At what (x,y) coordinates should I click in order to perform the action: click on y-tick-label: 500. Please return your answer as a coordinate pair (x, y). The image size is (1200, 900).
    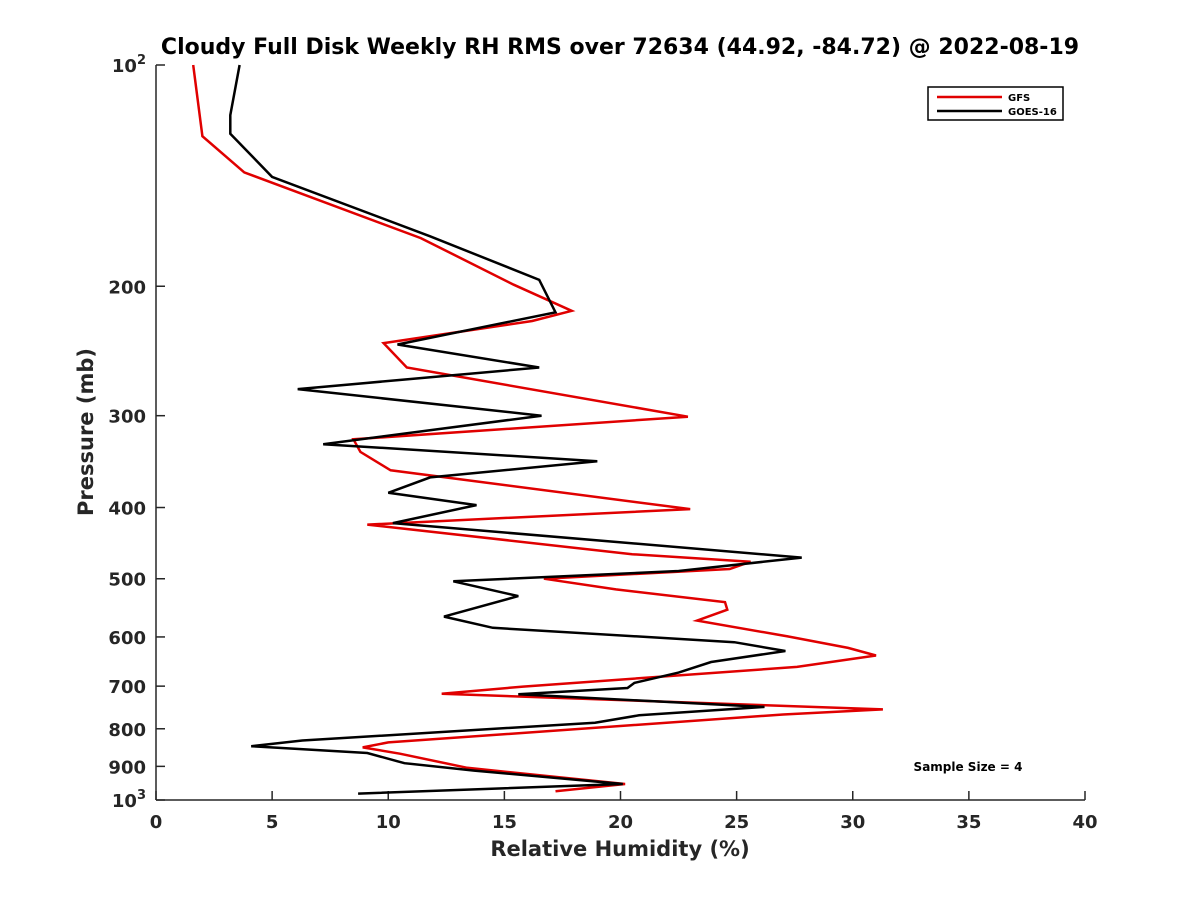
    Looking at the image, I should click on (127, 580).